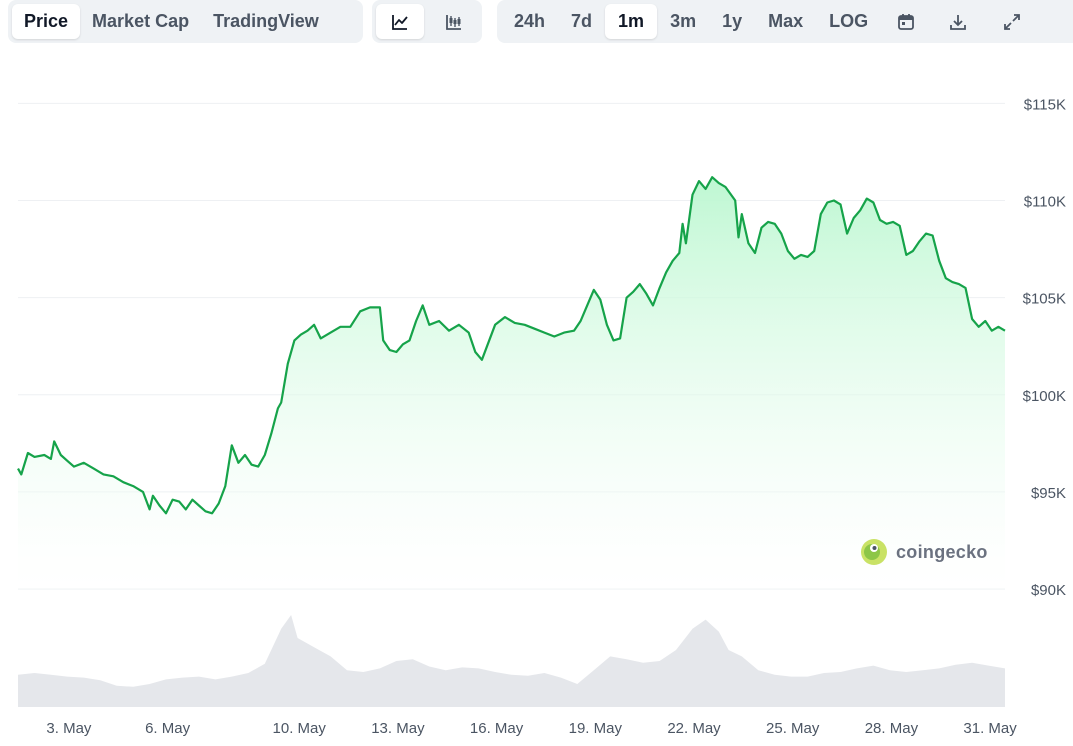 The image size is (1073, 746). What do you see at coordinates (1012, 21) in the screenshot?
I see `expand-icon` at bounding box center [1012, 21].